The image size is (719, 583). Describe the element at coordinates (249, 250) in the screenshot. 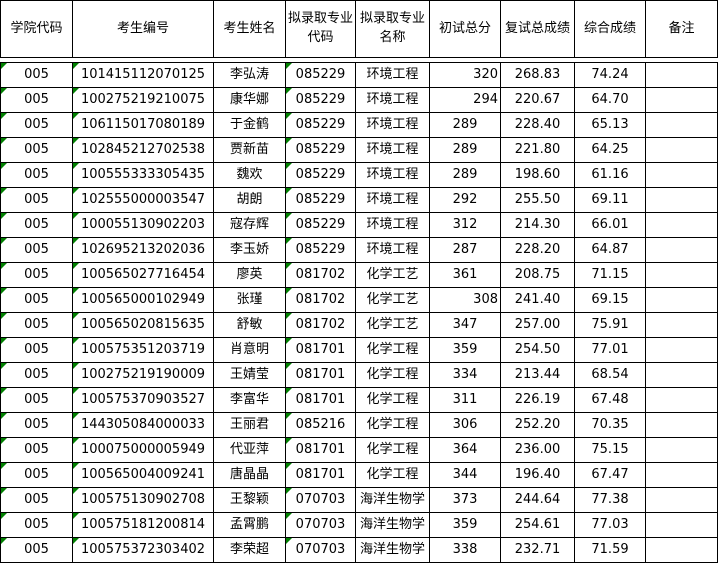

I see `cell-candidate-name: 李玉娇` at that location.